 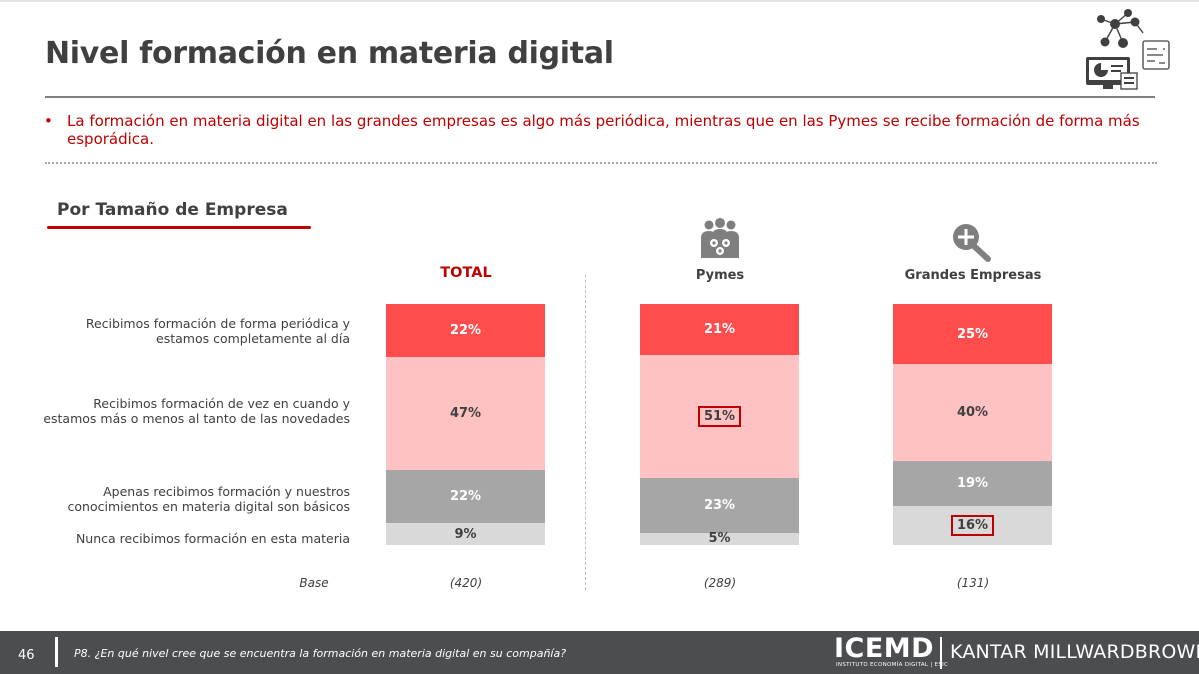 I want to click on bar-segment: 5%, so click(x=719, y=539).